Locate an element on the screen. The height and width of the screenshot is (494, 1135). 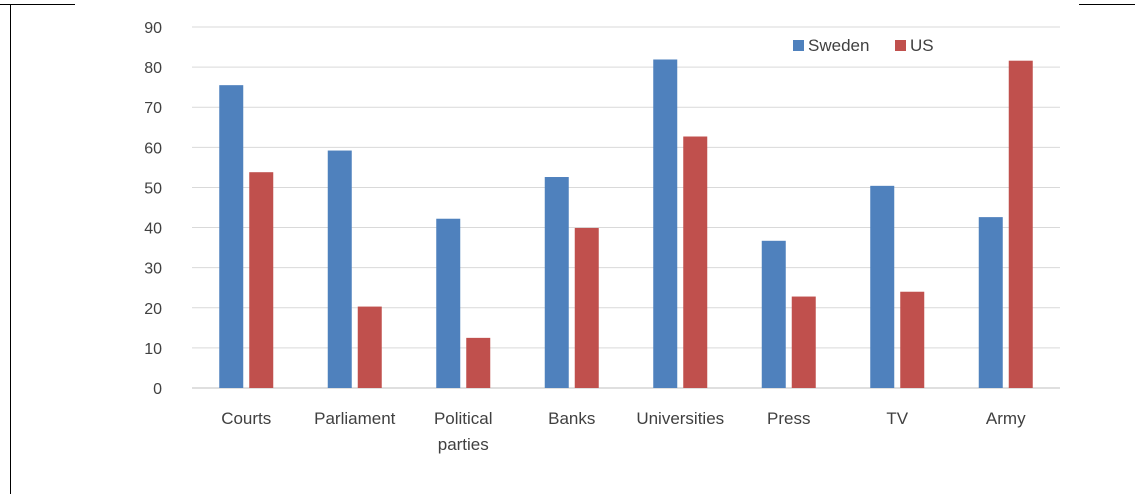
legend-label-us: US is located at coordinates (922, 45).